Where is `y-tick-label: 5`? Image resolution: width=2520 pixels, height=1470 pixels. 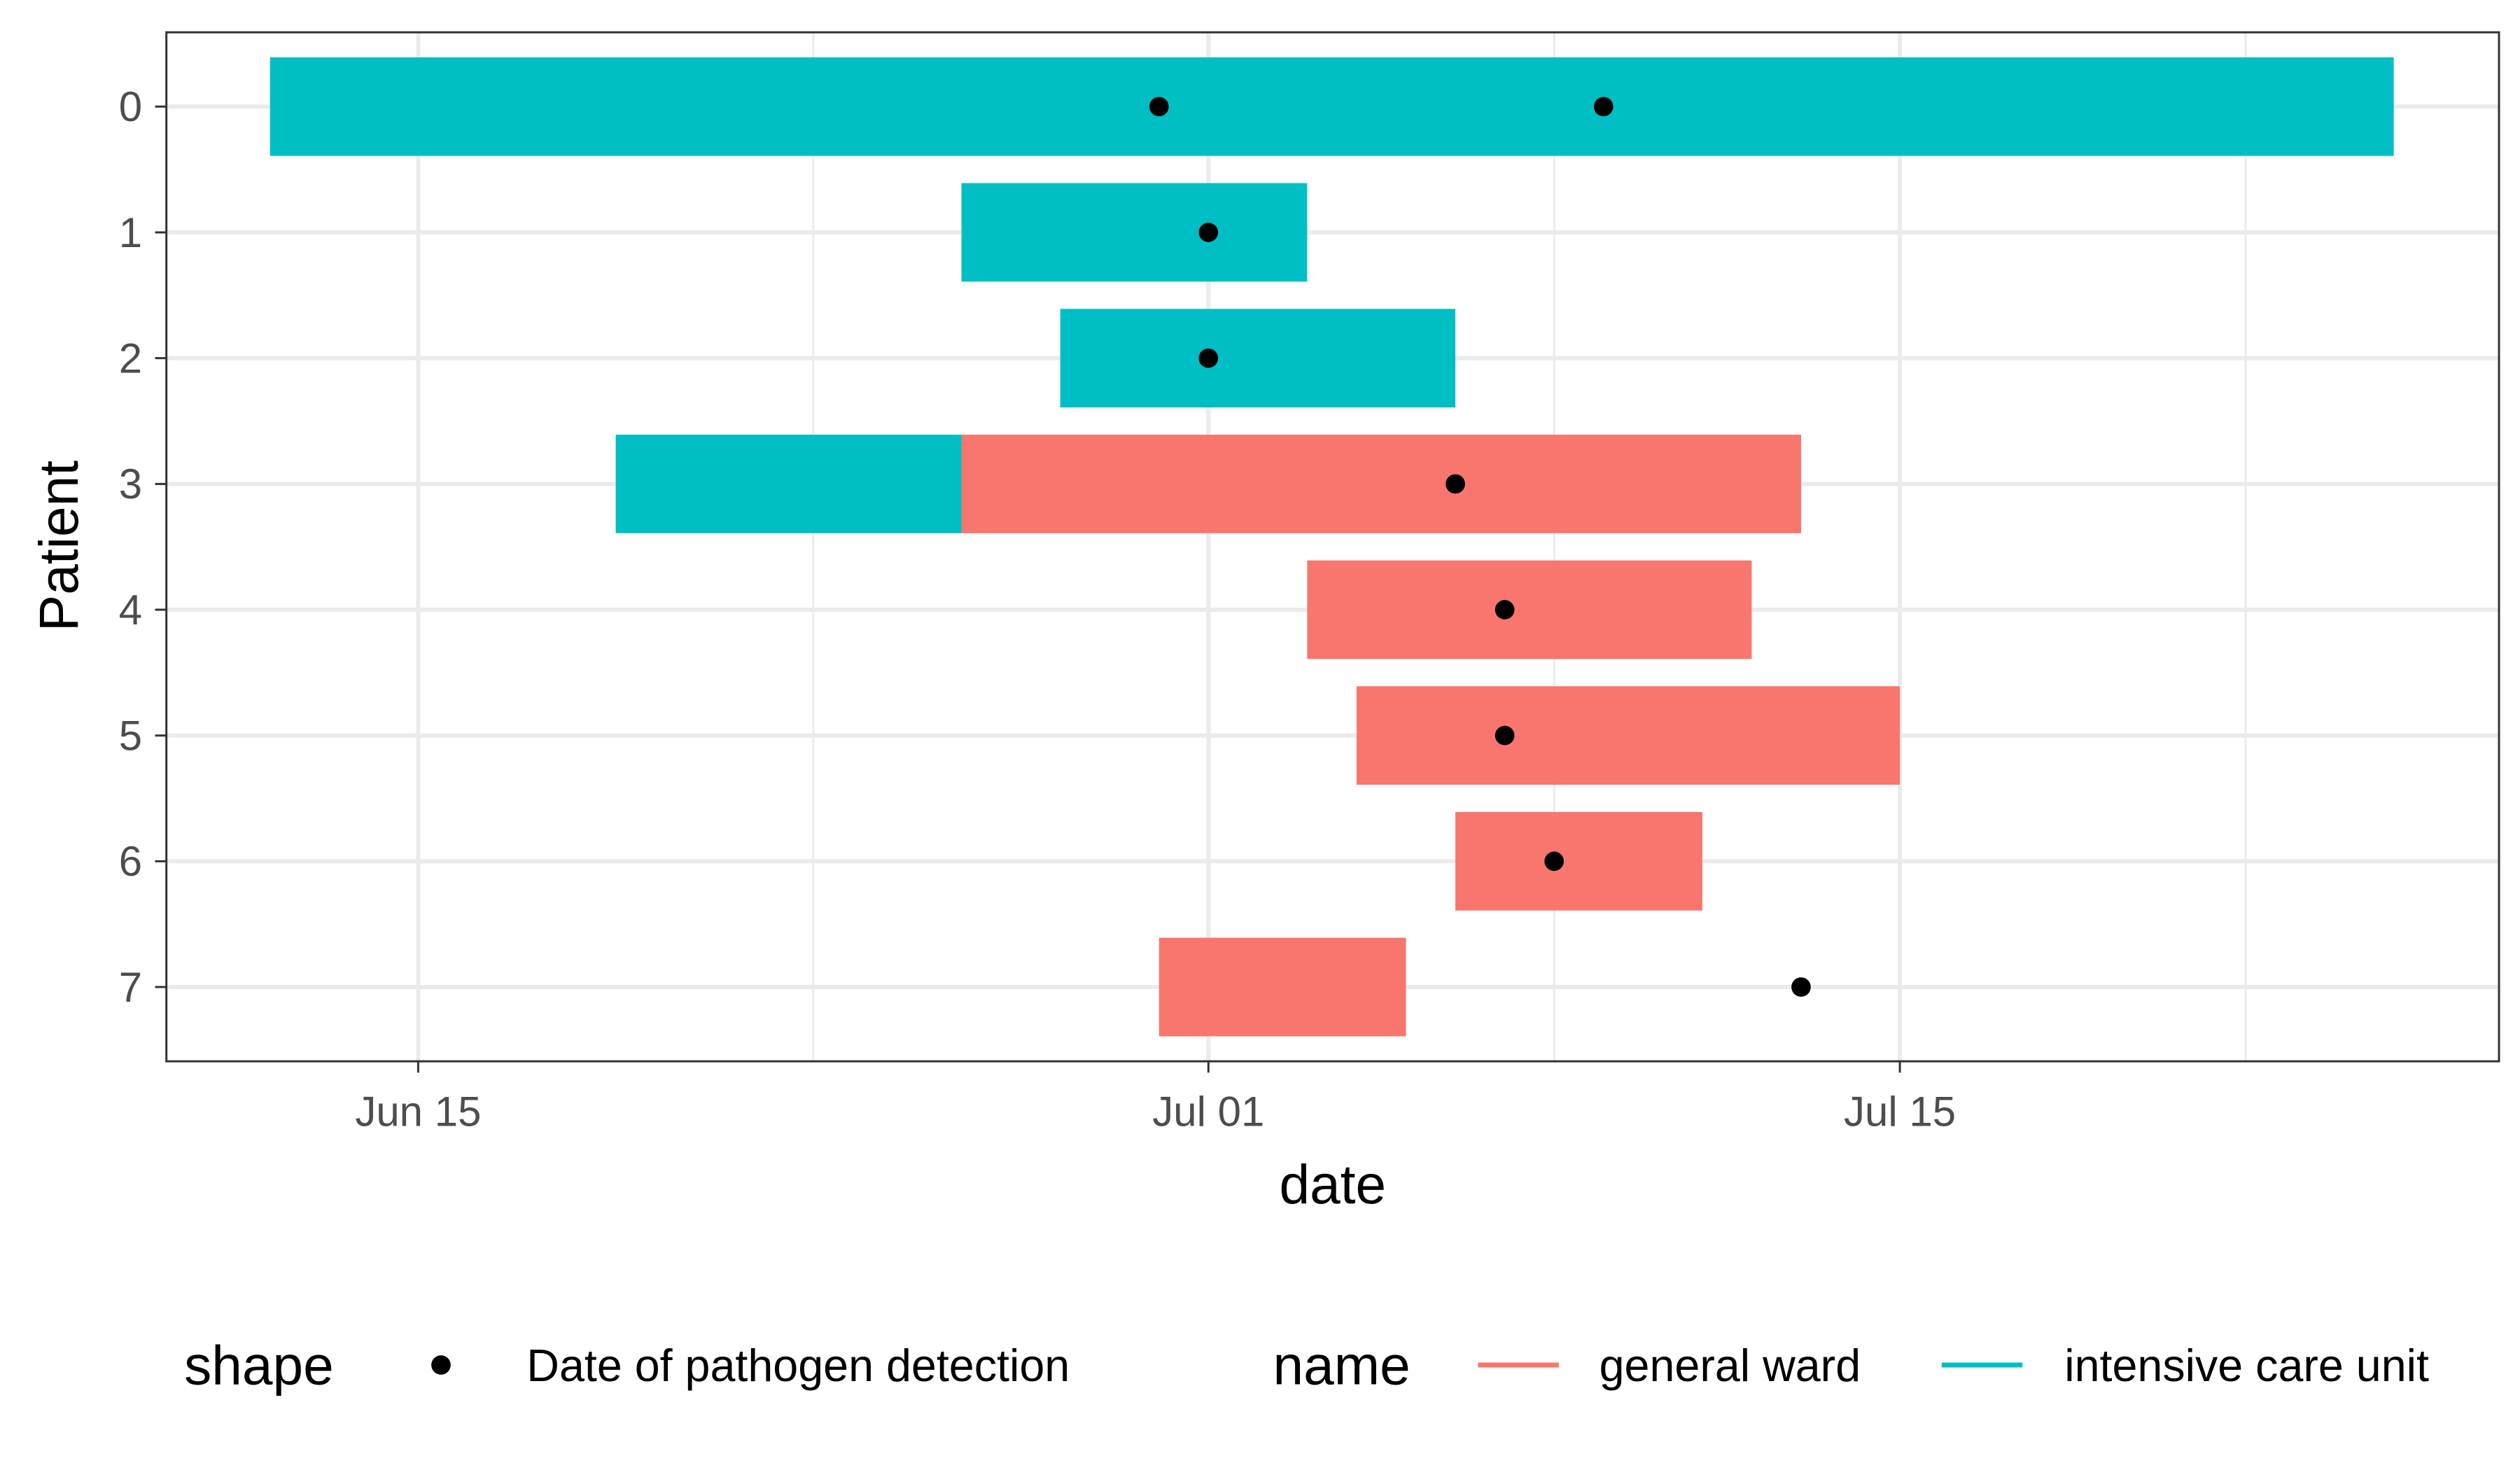
y-tick-label: 5 is located at coordinates (130, 735).